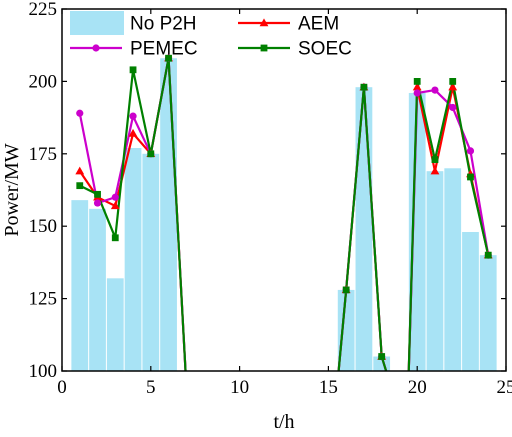  Describe the element at coordinates (328, 387) in the screenshot. I see `x-tick-label-15: 15` at that location.